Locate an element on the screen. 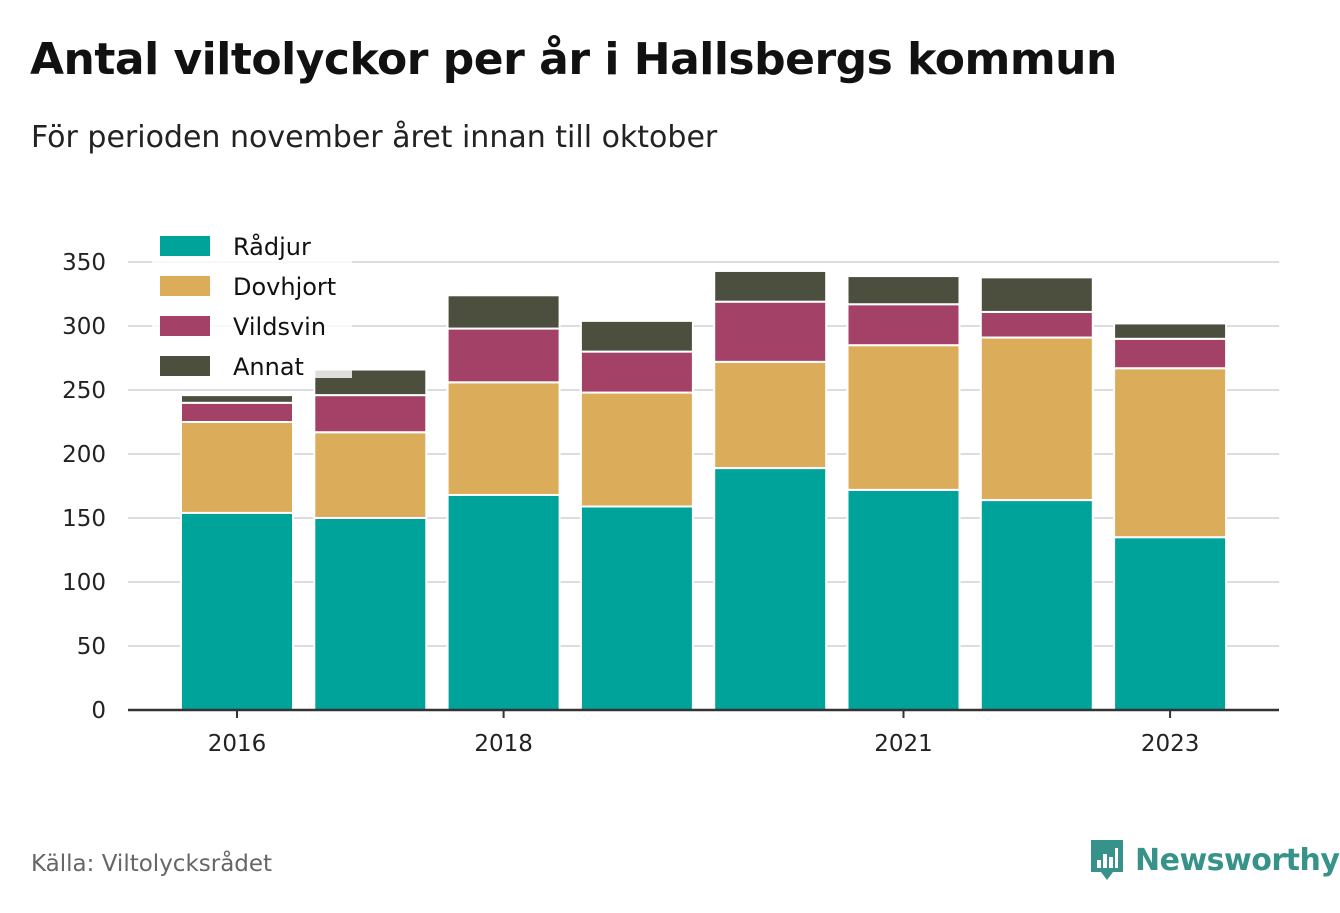 This screenshot has height=913, width=1340. y-axis-ticks: 0 50 100 150 200 250 300 350 is located at coordinates (84, 487).